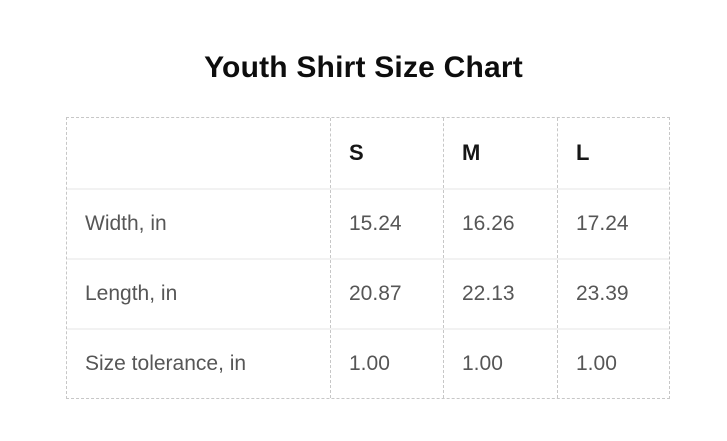 This screenshot has width=727, height=441. I want to click on corner-cell, so click(198, 153).